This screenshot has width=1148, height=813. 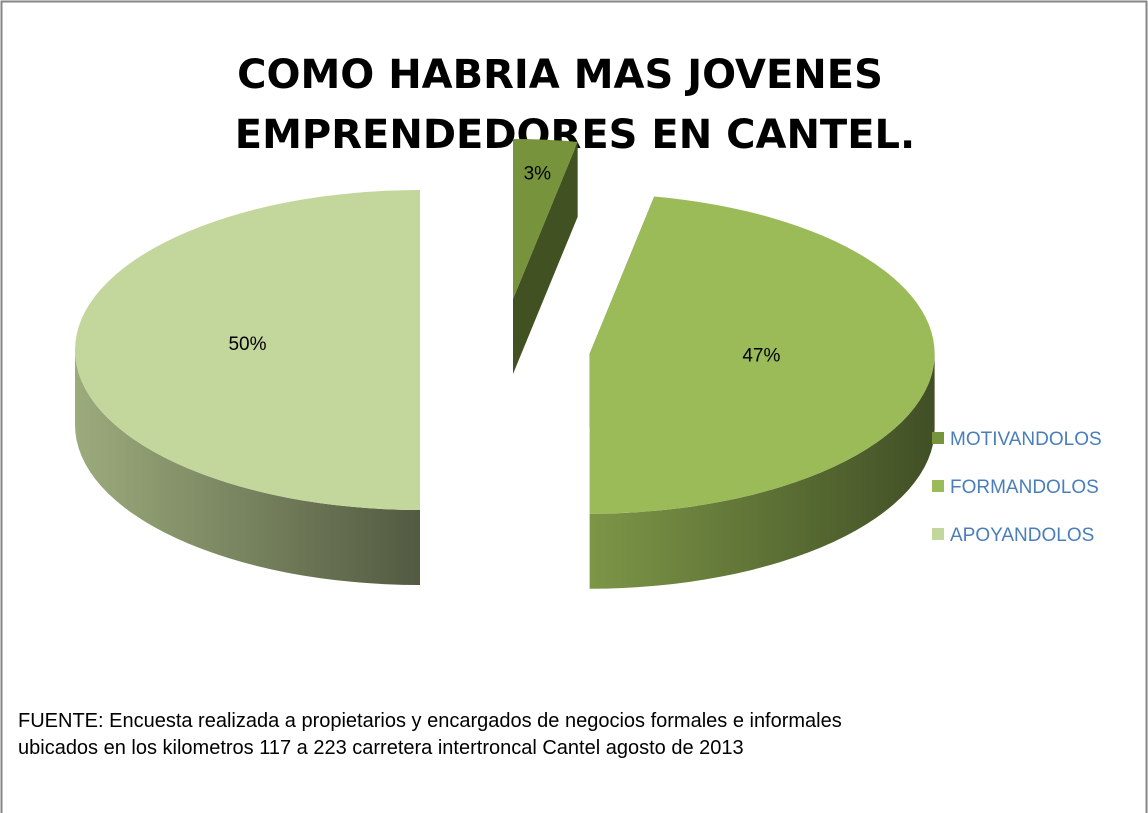 I want to click on value-labels: 3% 47% 50%, so click(x=504, y=265).